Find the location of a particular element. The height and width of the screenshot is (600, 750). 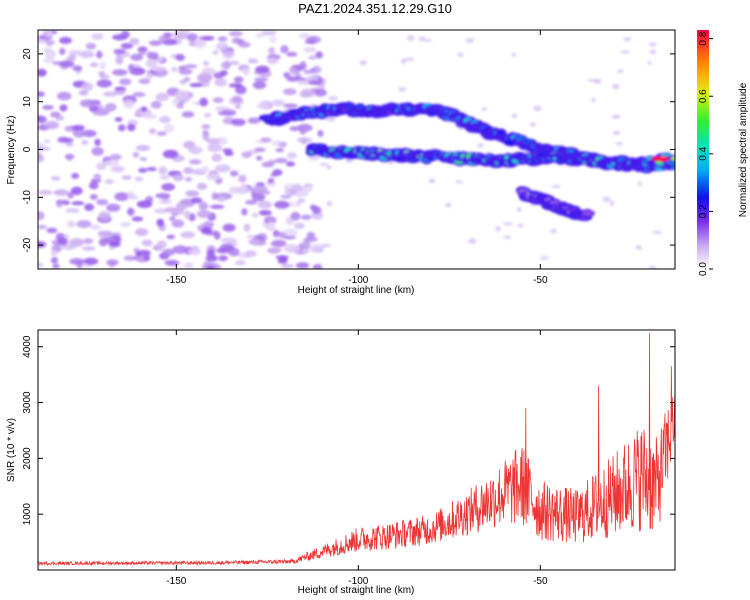

colorbar-tick-label: 0.6 is located at coordinates (703, 96).